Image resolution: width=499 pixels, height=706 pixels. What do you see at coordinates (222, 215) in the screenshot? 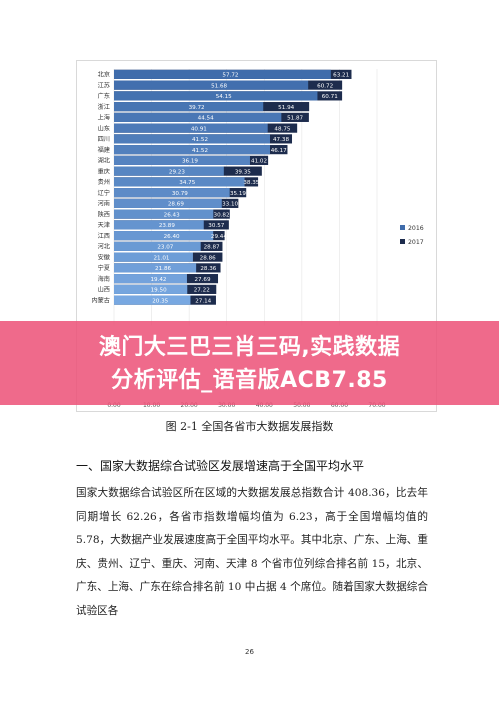
I see `data-label-2017: 30.82` at bounding box center [222, 215].